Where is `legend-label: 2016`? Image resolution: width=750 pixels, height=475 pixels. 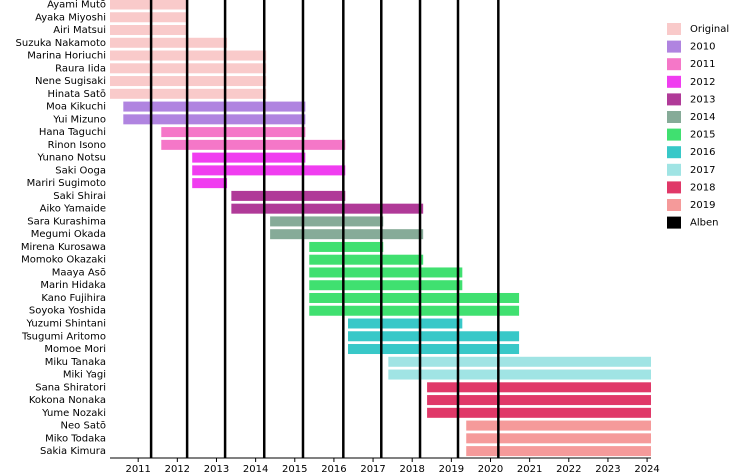
legend-label: 2016 is located at coordinates (702, 152).